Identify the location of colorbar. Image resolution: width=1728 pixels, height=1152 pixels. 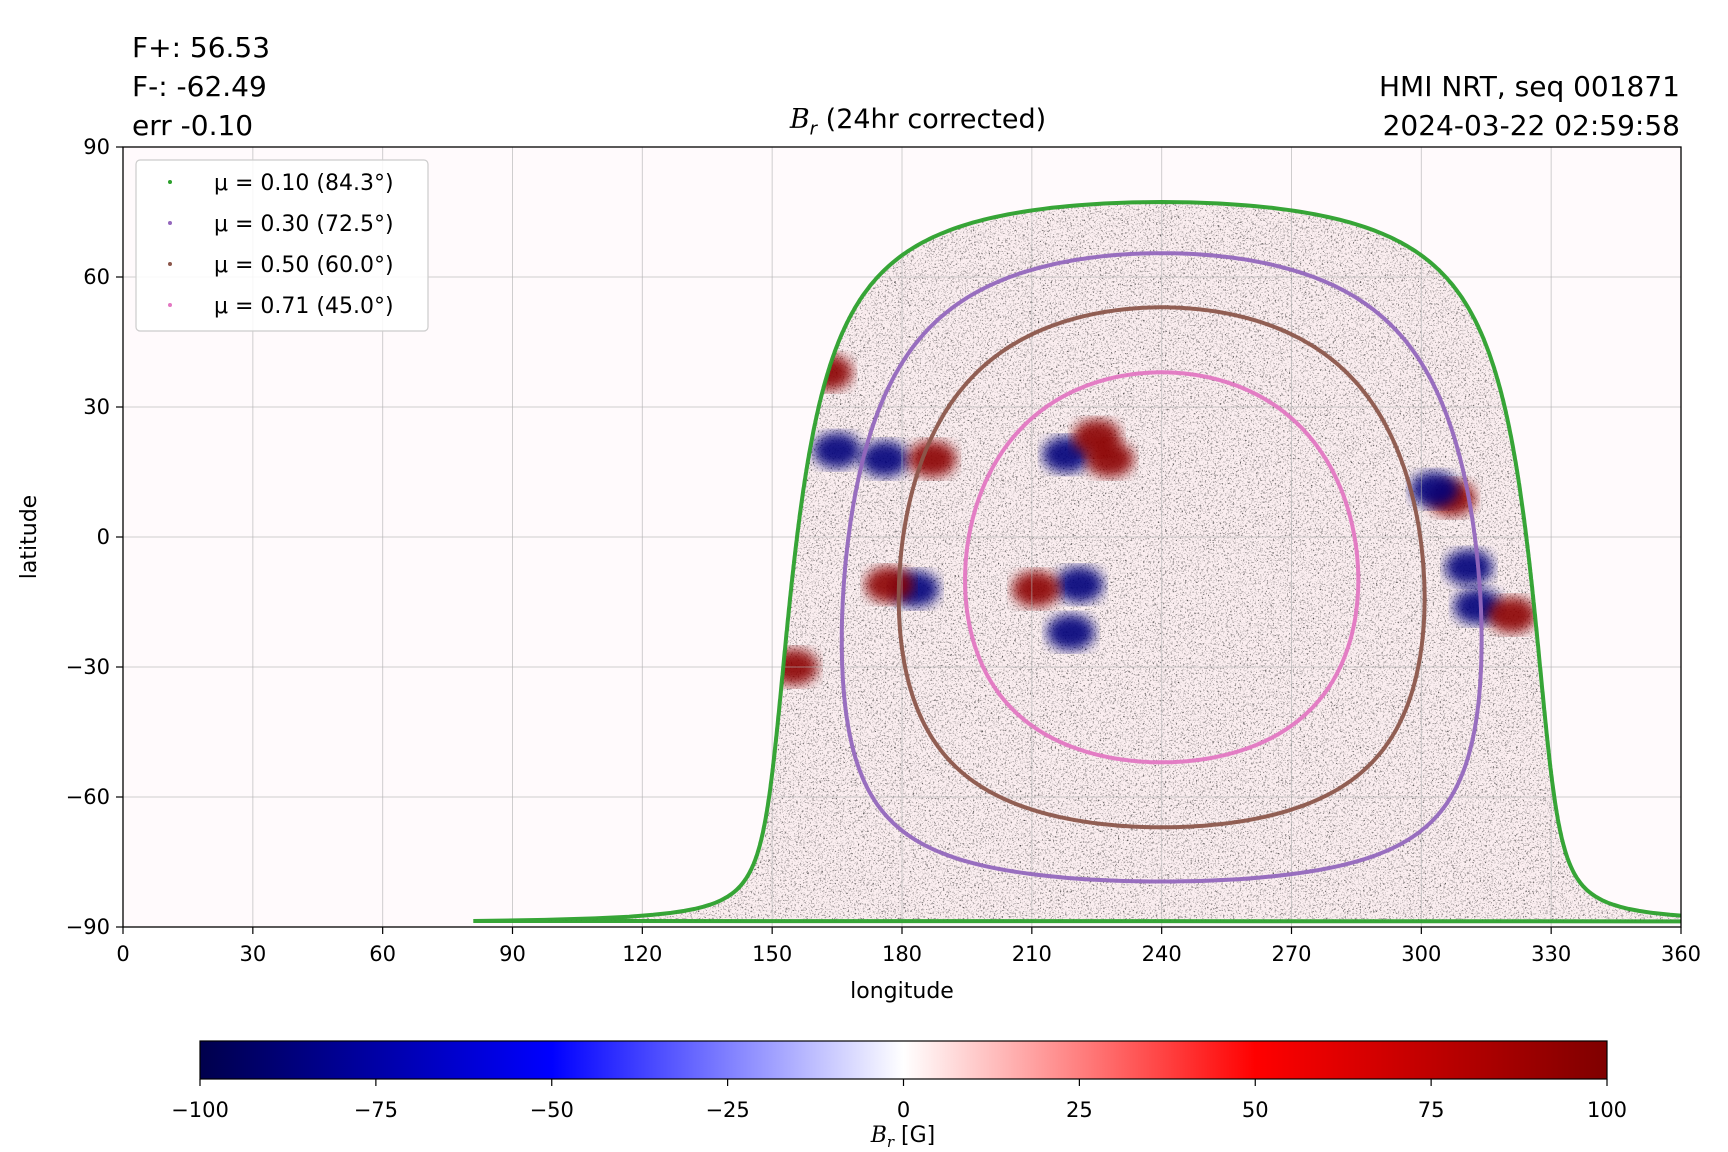
(903, 1060).